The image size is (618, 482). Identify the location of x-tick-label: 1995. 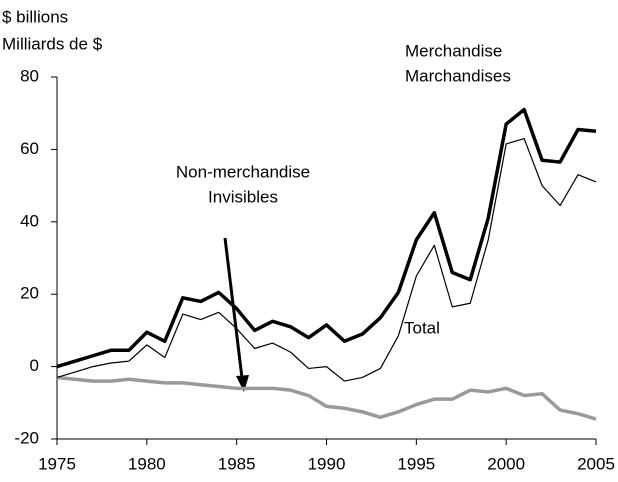
(416, 463).